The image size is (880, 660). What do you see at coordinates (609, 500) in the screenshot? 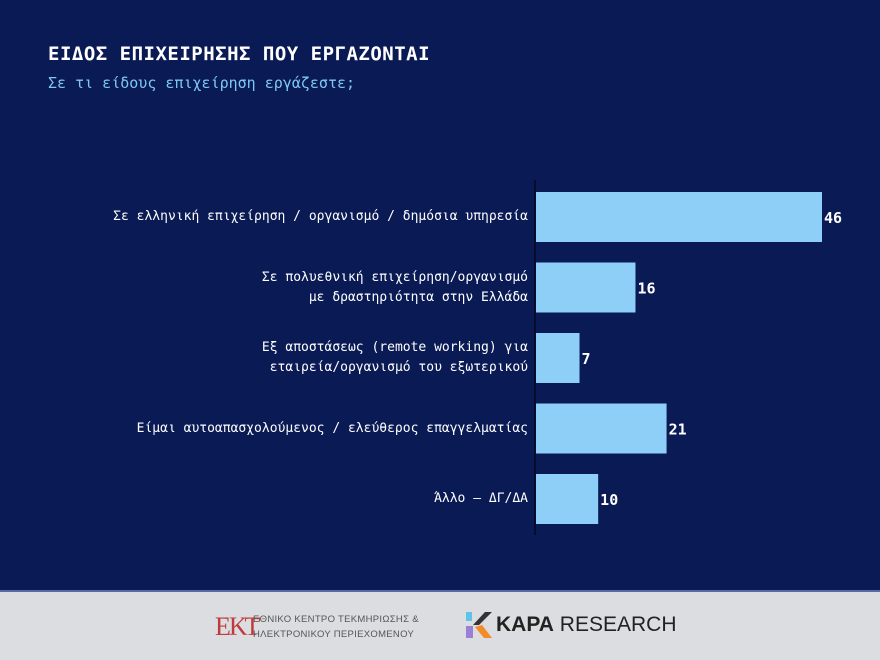
I see `data-label: 10` at bounding box center [609, 500].